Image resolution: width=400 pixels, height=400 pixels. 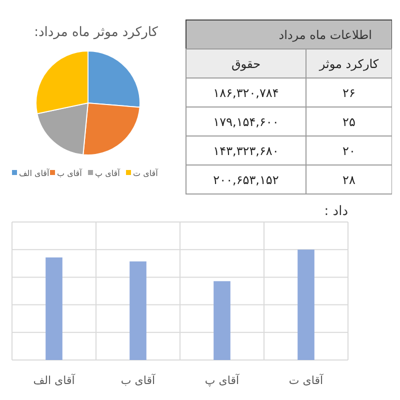 What do you see at coordinates (246, 122) in the screenshot?
I see `text: ۱۷۹,۱۵۴,۶۰۰` at bounding box center [246, 122].